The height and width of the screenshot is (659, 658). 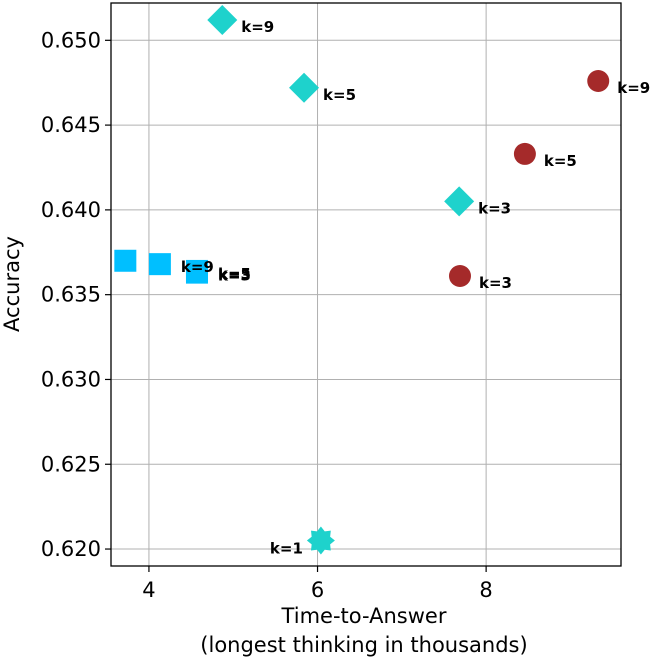 I want to click on y-tick-label: 0.640, so click(x=71, y=210).